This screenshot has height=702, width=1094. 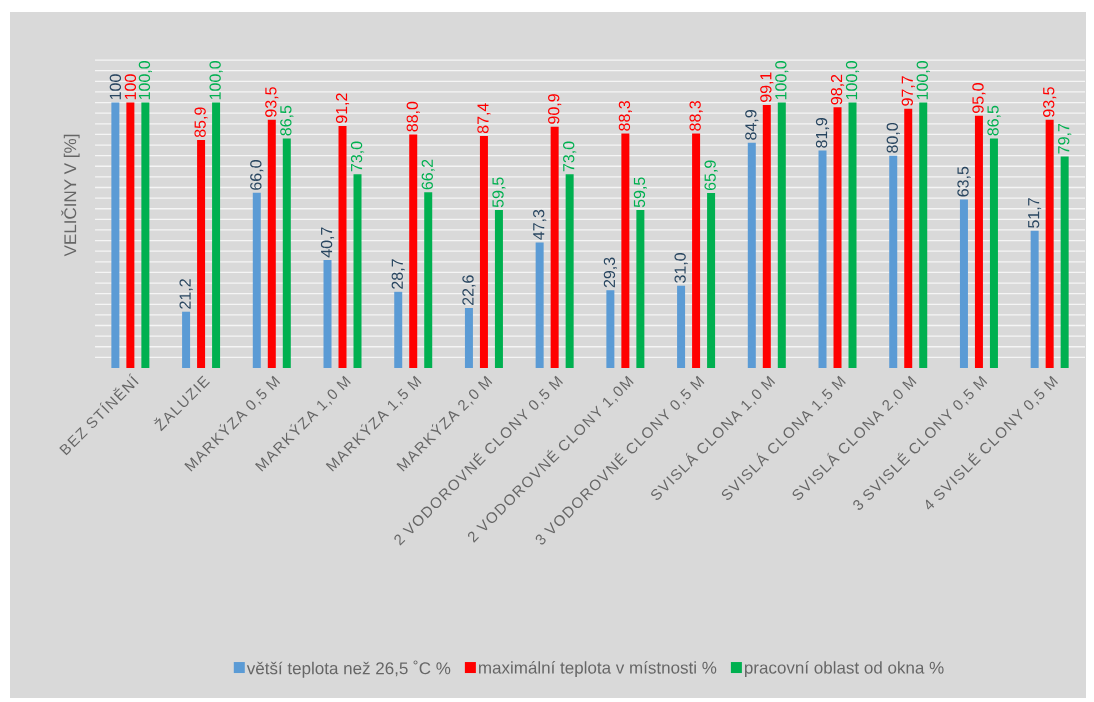 What do you see at coordinates (342, 108) in the screenshot?
I see `data-label: 91,2` at bounding box center [342, 108].